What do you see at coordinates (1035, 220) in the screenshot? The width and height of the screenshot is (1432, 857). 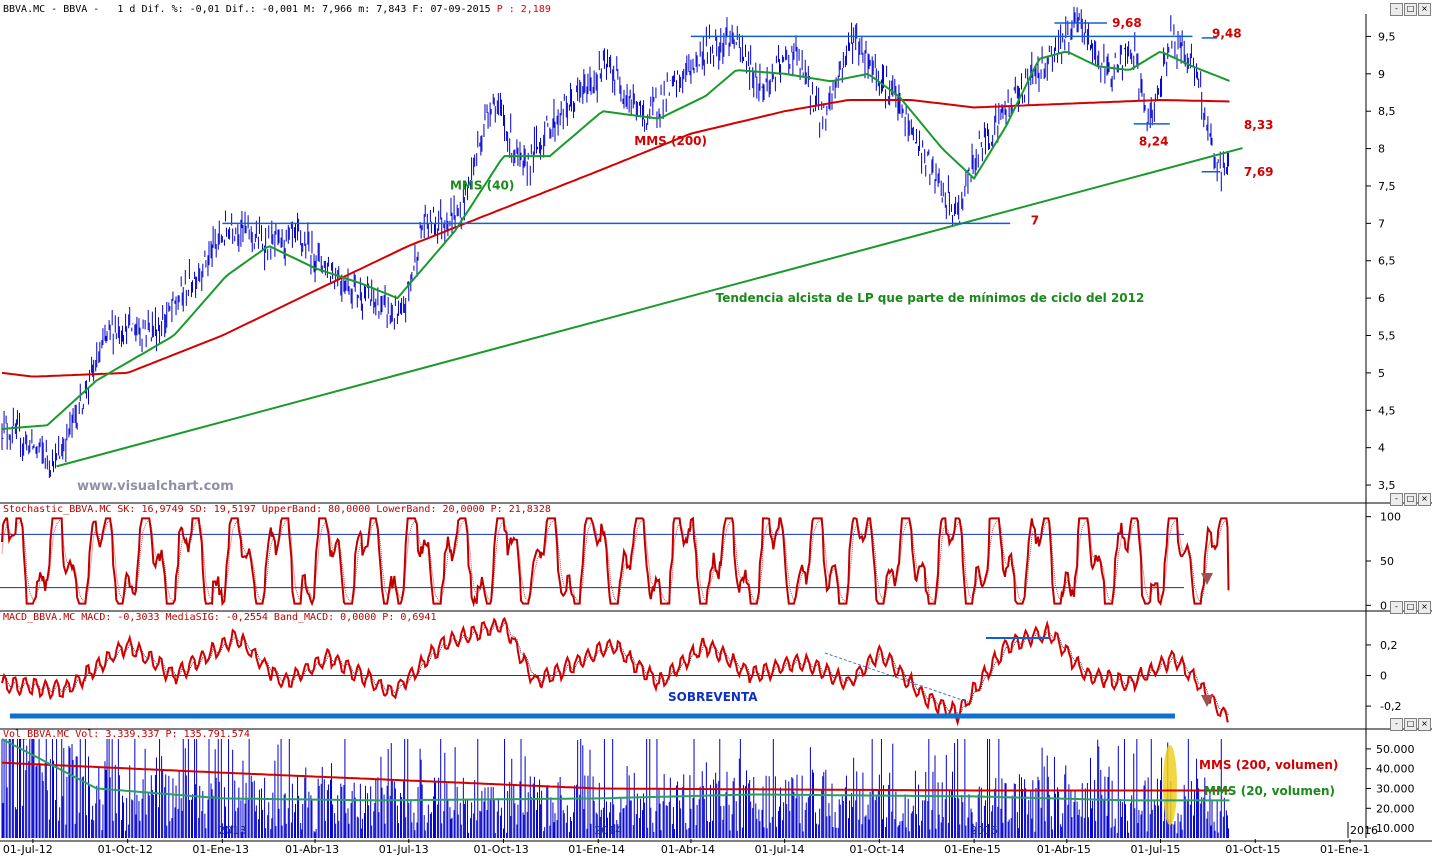 I see `level-7-label: 7` at bounding box center [1035, 220].